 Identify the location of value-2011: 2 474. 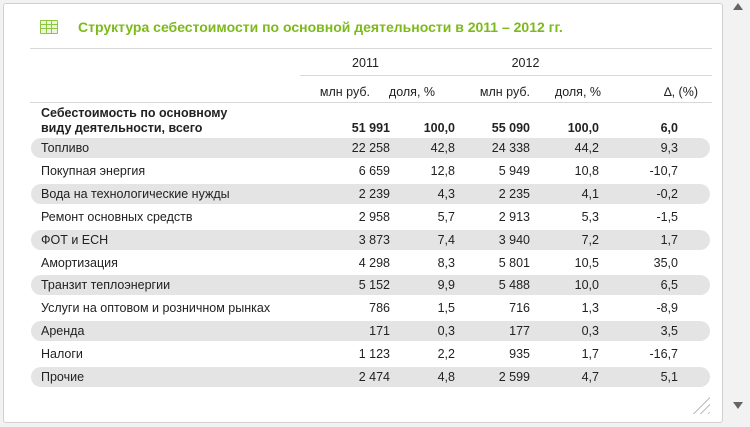
(374, 377).